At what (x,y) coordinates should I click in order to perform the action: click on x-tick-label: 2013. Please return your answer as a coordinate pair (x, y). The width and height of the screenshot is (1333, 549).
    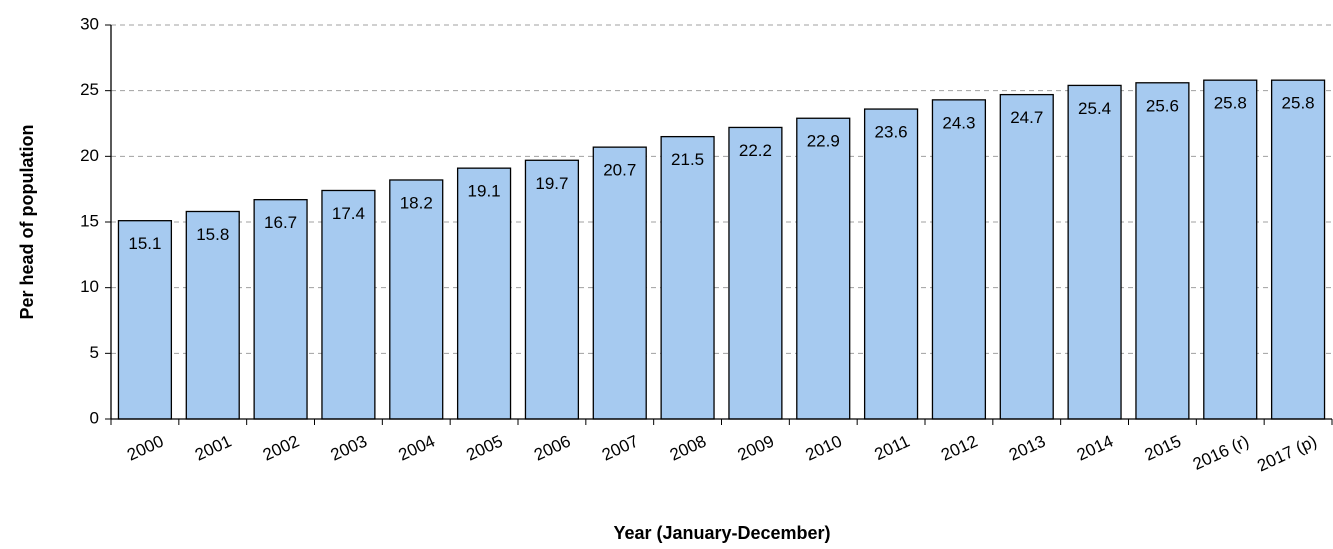
    Looking at the image, I should click on (1027, 447).